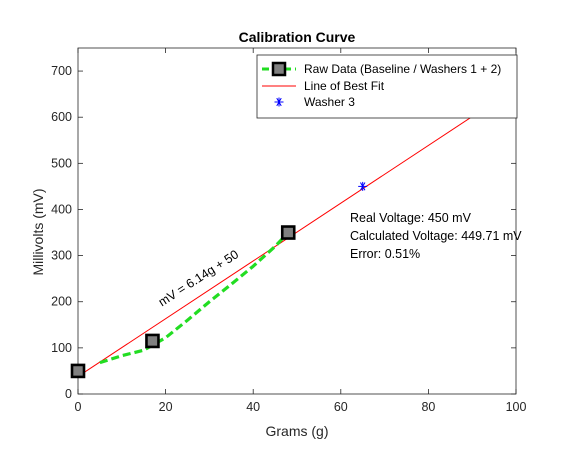 This screenshot has height=460, width=571. I want to click on x-tick-label: 80, so click(428, 407).